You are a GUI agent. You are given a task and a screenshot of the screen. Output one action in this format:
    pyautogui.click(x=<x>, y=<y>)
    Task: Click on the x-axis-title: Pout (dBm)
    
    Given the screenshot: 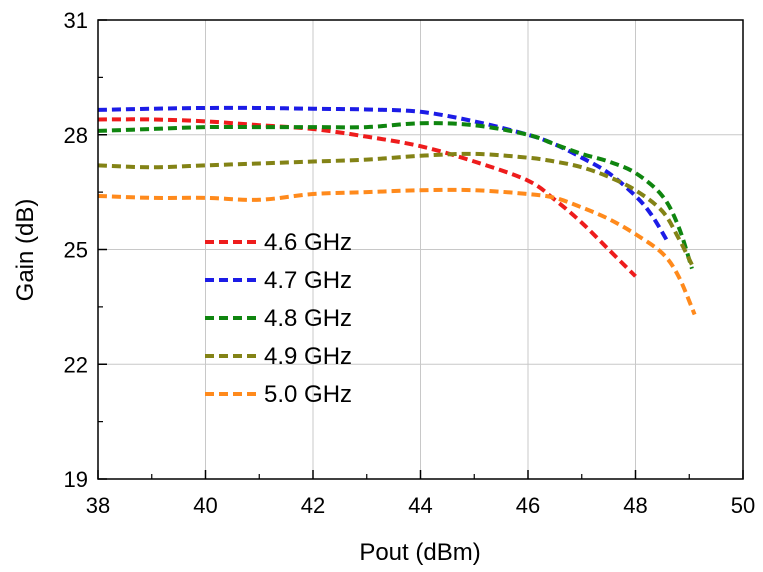 What is the action you would take?
    pyautogui.click(x=419, y=552)
    